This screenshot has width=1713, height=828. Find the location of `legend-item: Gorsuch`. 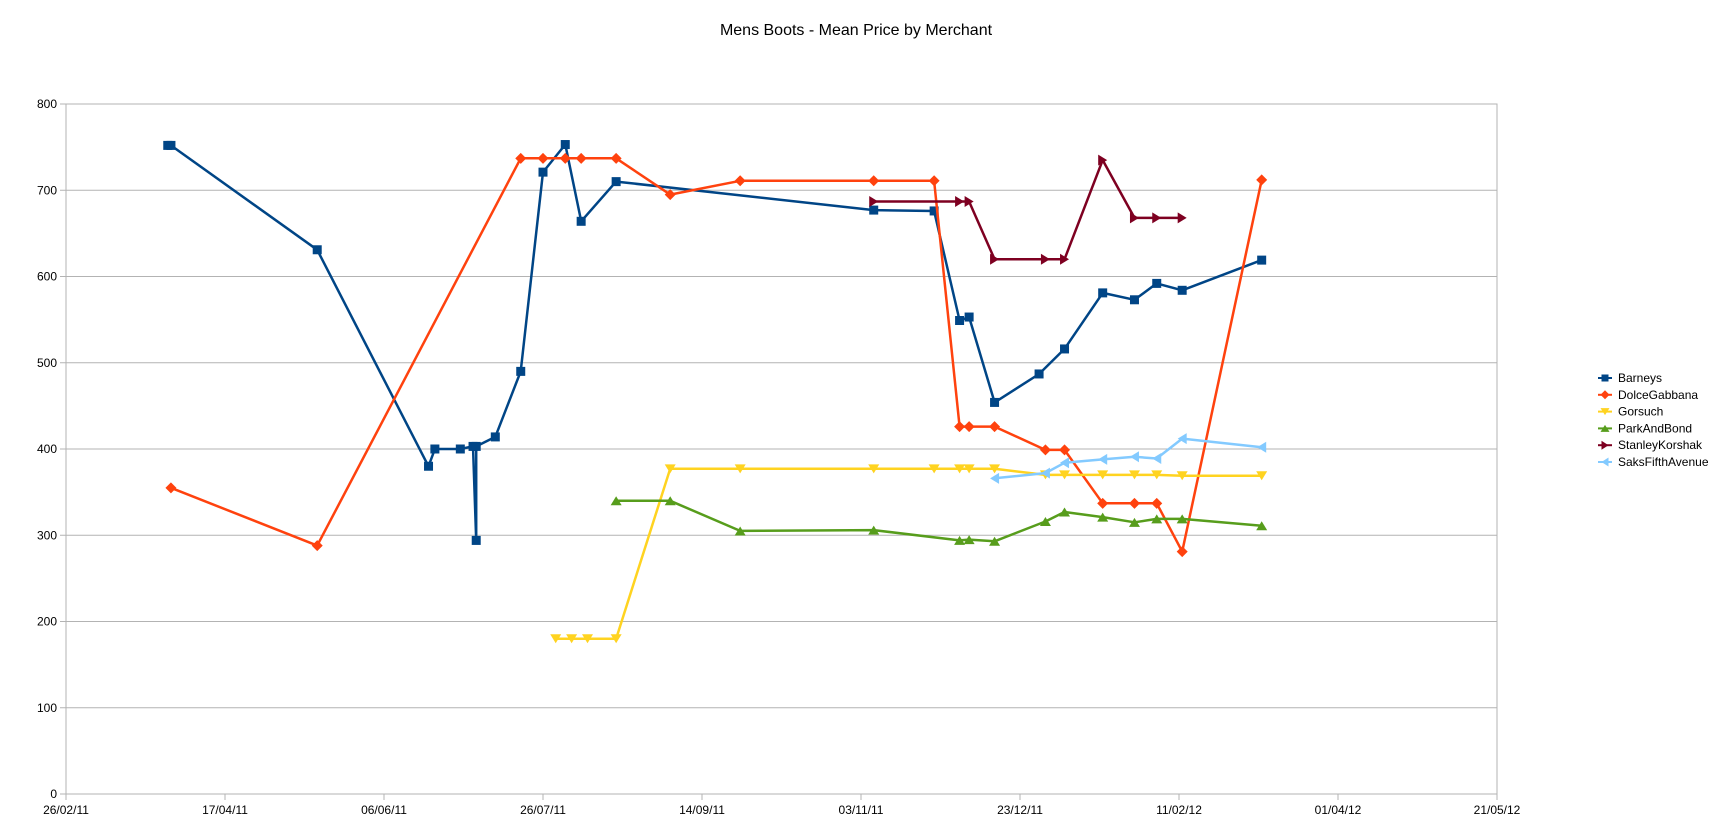

legend-item: Gorsuch is located at coordinates (1630, 412).